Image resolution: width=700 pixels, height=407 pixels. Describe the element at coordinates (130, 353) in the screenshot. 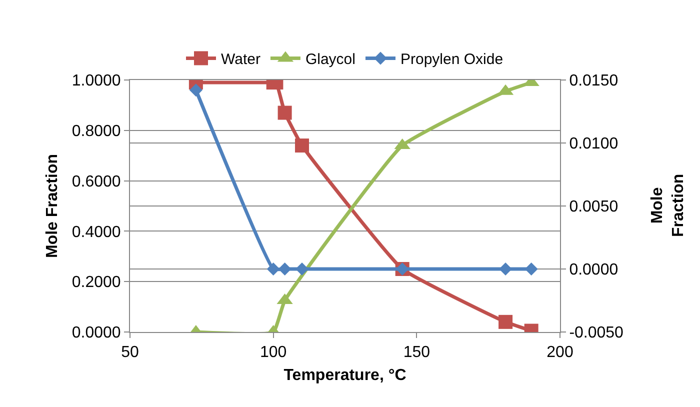

I see `x-tick-label: 50` at that location.